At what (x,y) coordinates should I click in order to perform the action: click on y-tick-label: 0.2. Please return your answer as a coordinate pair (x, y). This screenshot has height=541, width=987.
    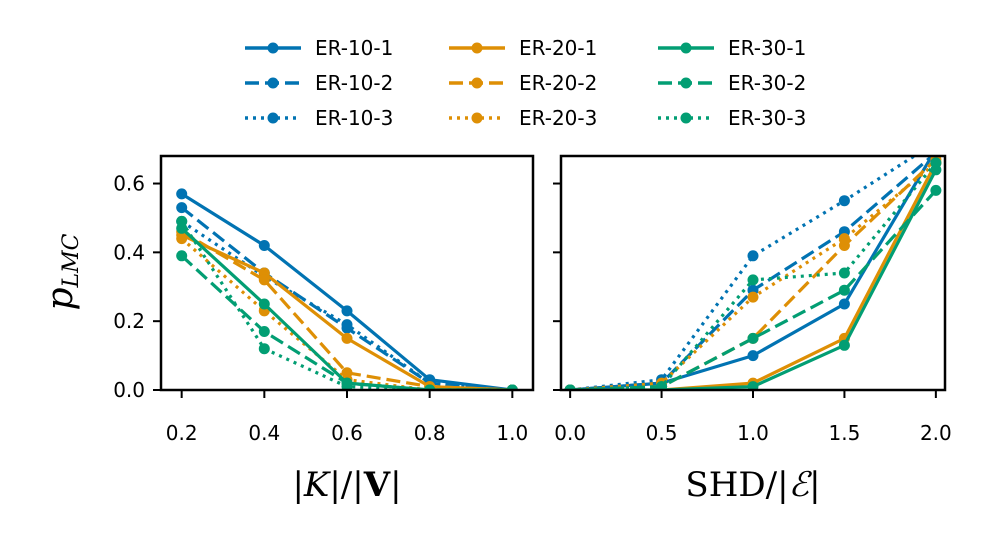
    Looking at the image, I should click on (129, 321).